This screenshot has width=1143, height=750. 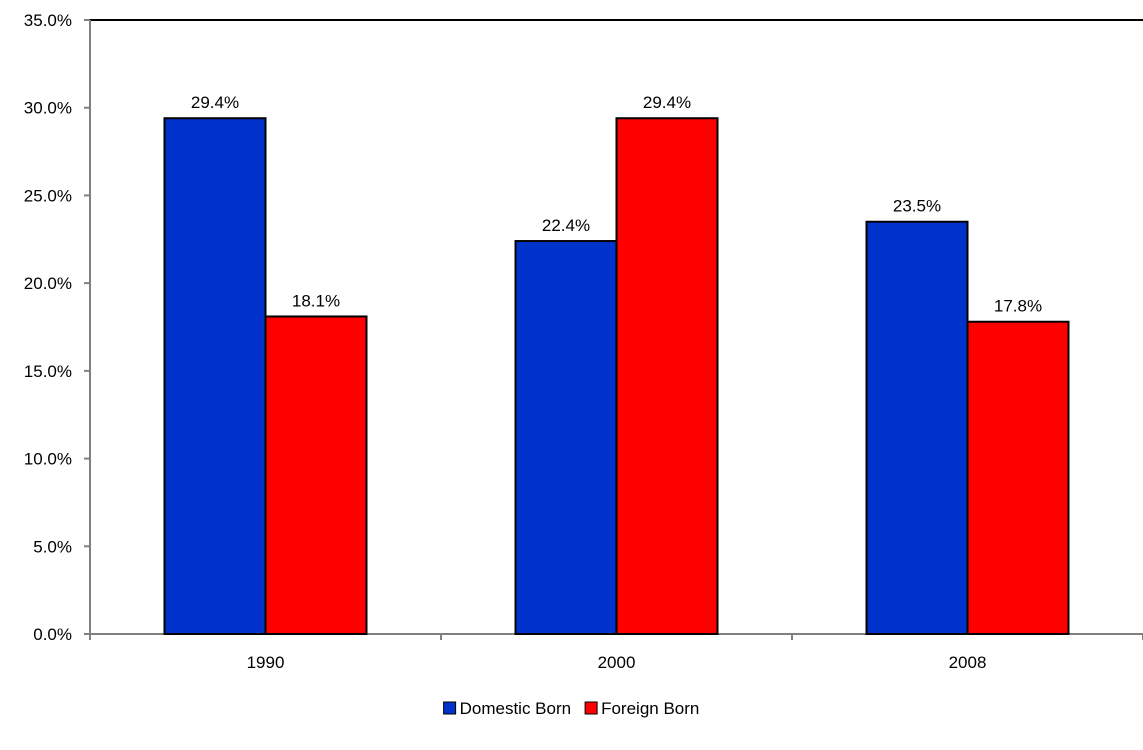 I want to click on y-tick-label: 0.0%, so click(x=52, y=634).